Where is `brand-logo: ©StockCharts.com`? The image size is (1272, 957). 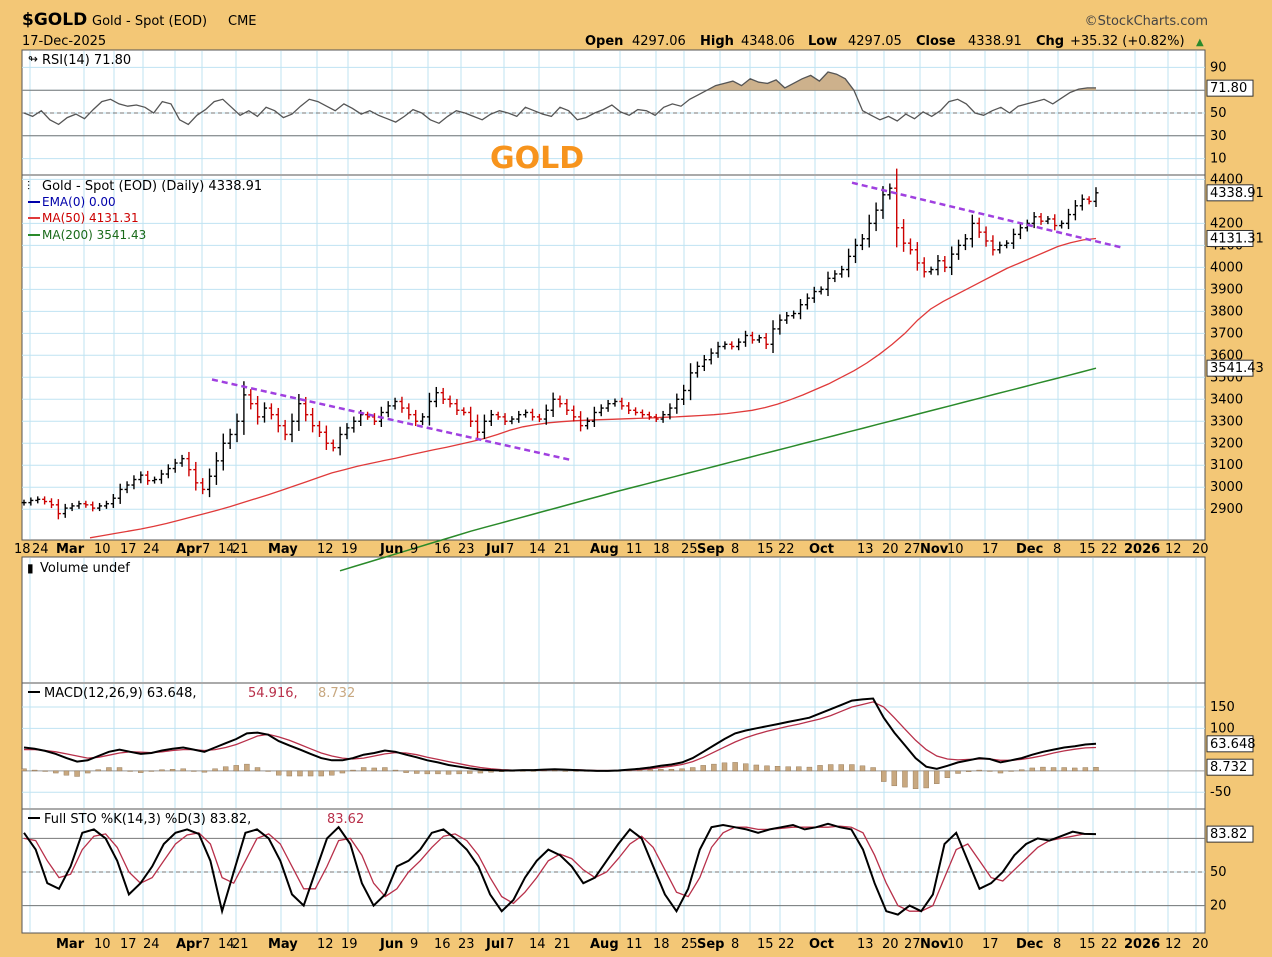 brand-logo: ©StockCharts.com is located at coordinates (1146, 21).